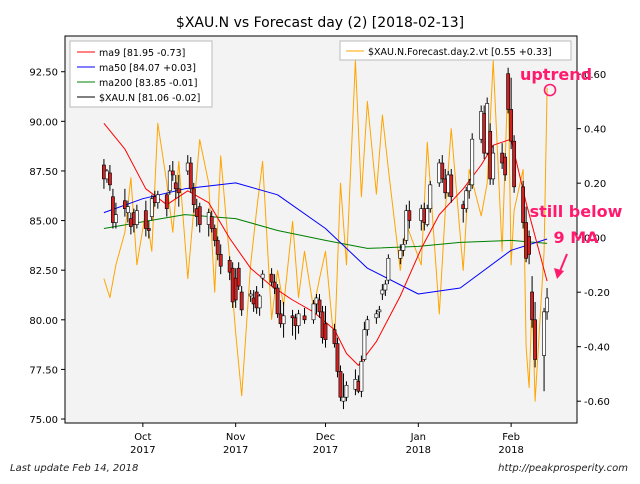 The width and height of the screenshot is (640, 484). Describe the element at coordinates (576, 237) in the screenshot. I see `annotation-below-ma-line2: 9 MA` at that location.